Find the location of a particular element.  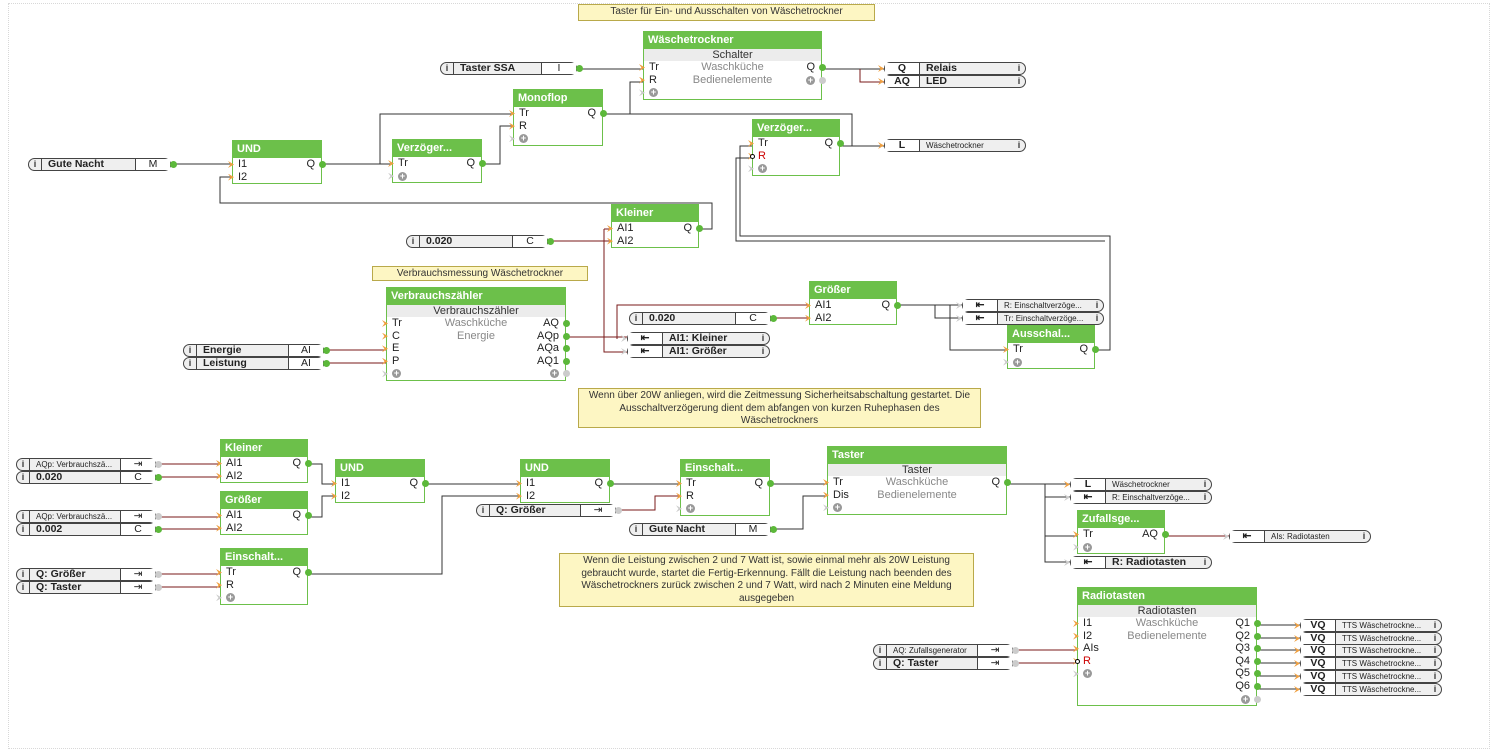

block-title: Taster is located at coordinates (917, 455).